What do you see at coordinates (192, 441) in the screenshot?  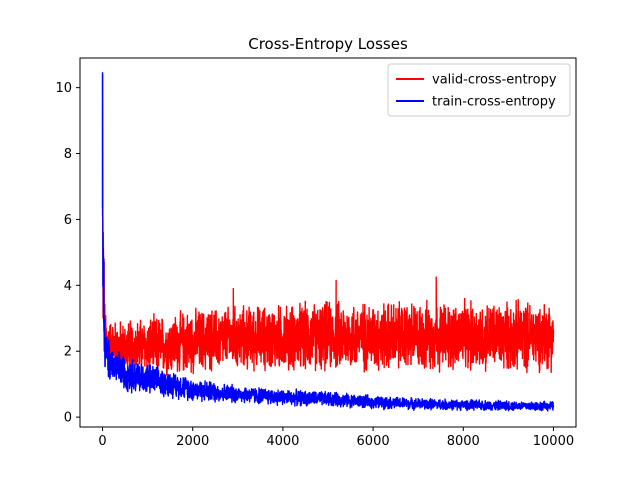 I see `x-tick-label: 2000` at bounding box center [192, 441].